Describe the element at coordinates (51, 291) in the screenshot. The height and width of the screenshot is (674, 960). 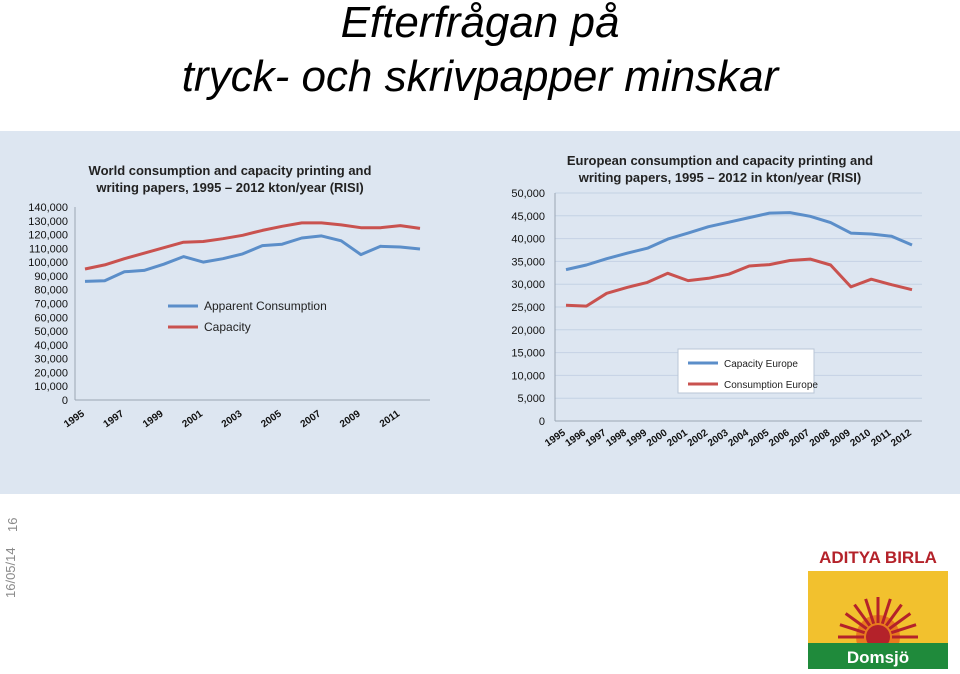
I see `y-tick-label: 80,000` at that location.